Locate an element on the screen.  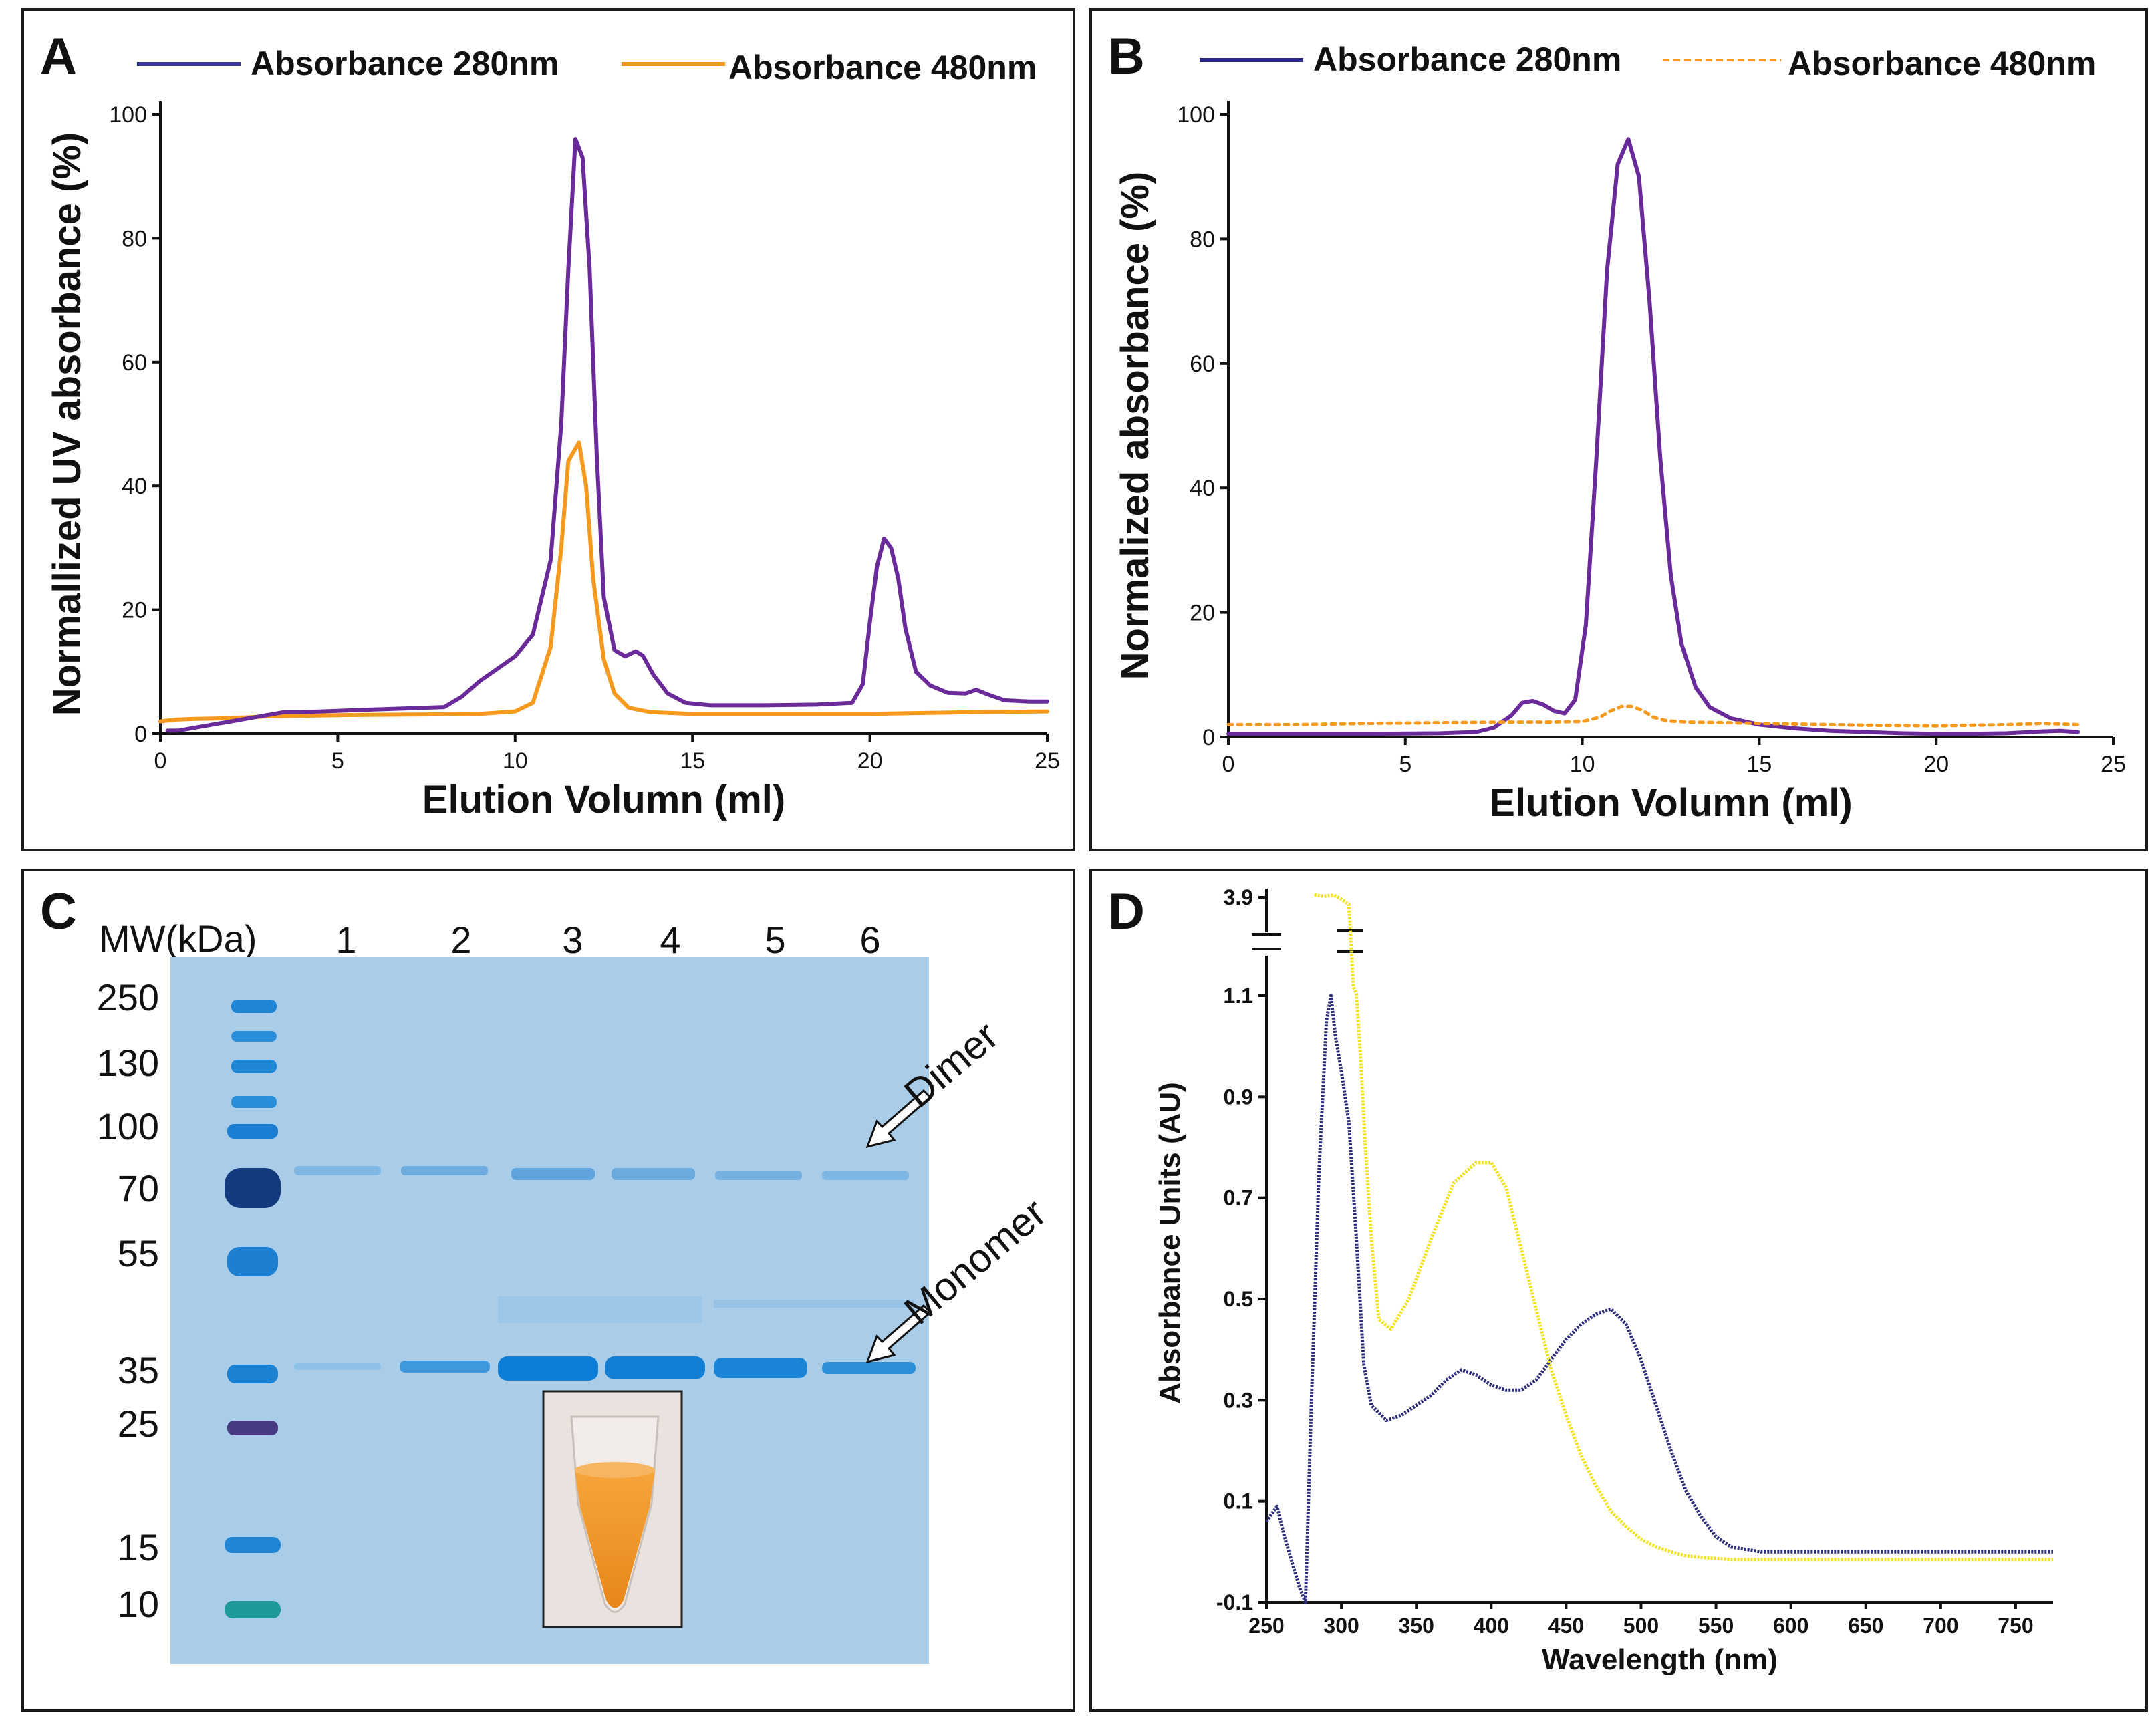
chart-a-x-tick-label: 15 is located at coordinates (692, 761).